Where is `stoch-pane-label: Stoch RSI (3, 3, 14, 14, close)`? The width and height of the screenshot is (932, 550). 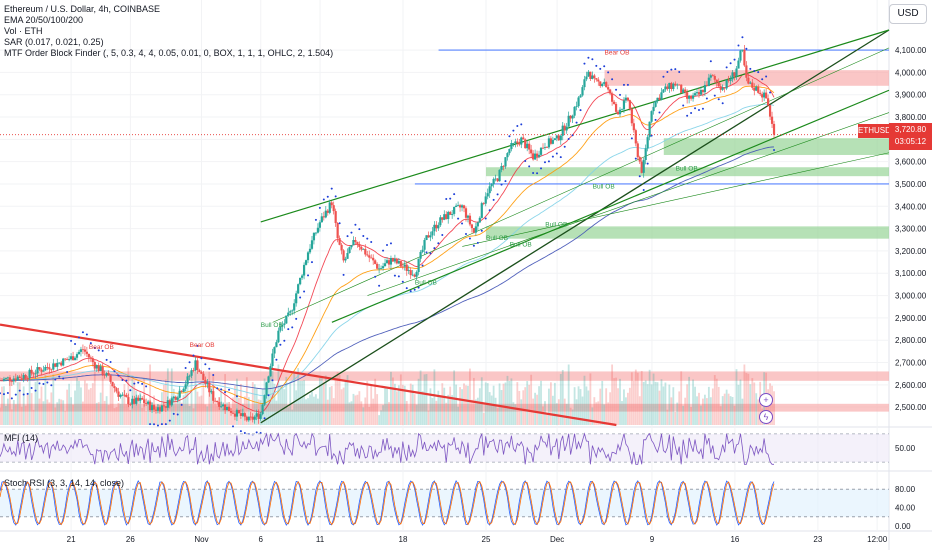
stoch-pane-label: Stoch RSI (3, 3, 14, 14, close) is located at coordinates (64, 483).